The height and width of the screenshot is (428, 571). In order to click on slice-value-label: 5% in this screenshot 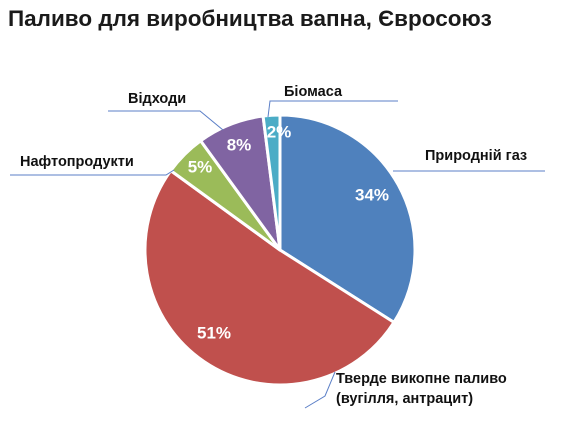, I will do `click(200, 166)`.